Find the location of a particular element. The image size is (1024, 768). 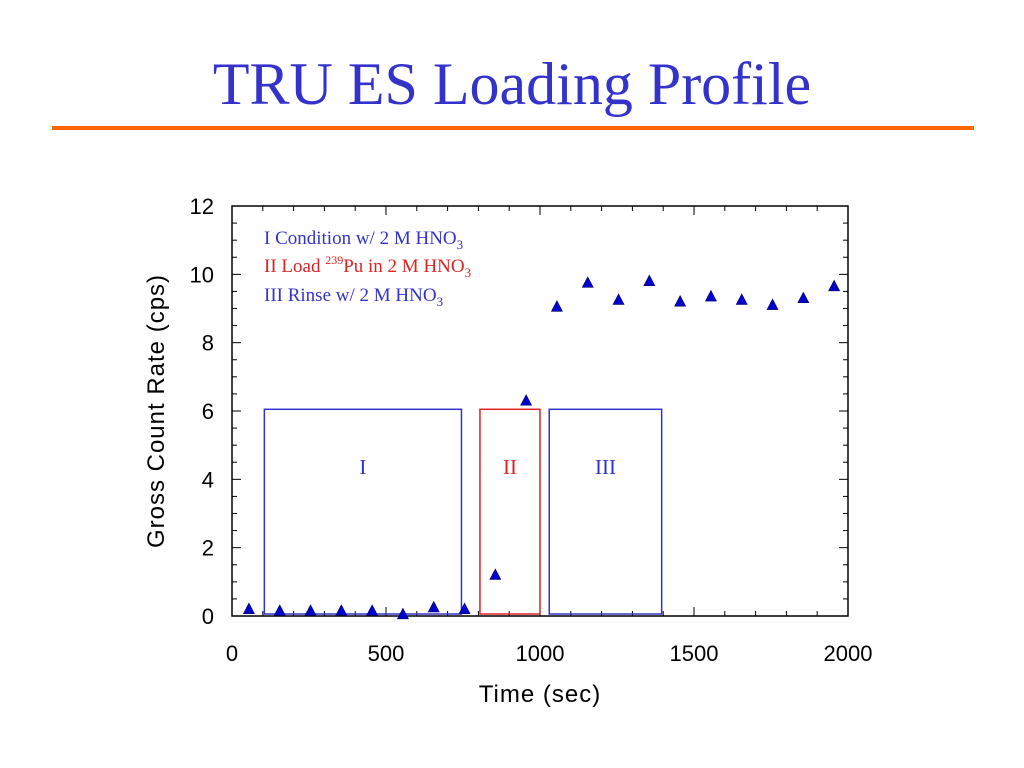

legend-entry: III Rinse w/ 2 M HNO3 is located at coordinates (353, 297).